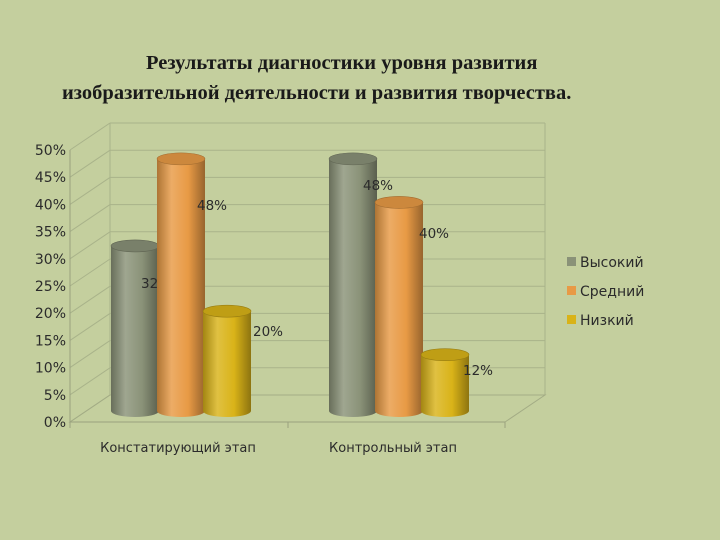 This screenshot has width=720, height=540. What do you see at coordinates (50, 341) in the screenshot?
I see `y-tick-label: 15%` at bounding box center [50, 341].